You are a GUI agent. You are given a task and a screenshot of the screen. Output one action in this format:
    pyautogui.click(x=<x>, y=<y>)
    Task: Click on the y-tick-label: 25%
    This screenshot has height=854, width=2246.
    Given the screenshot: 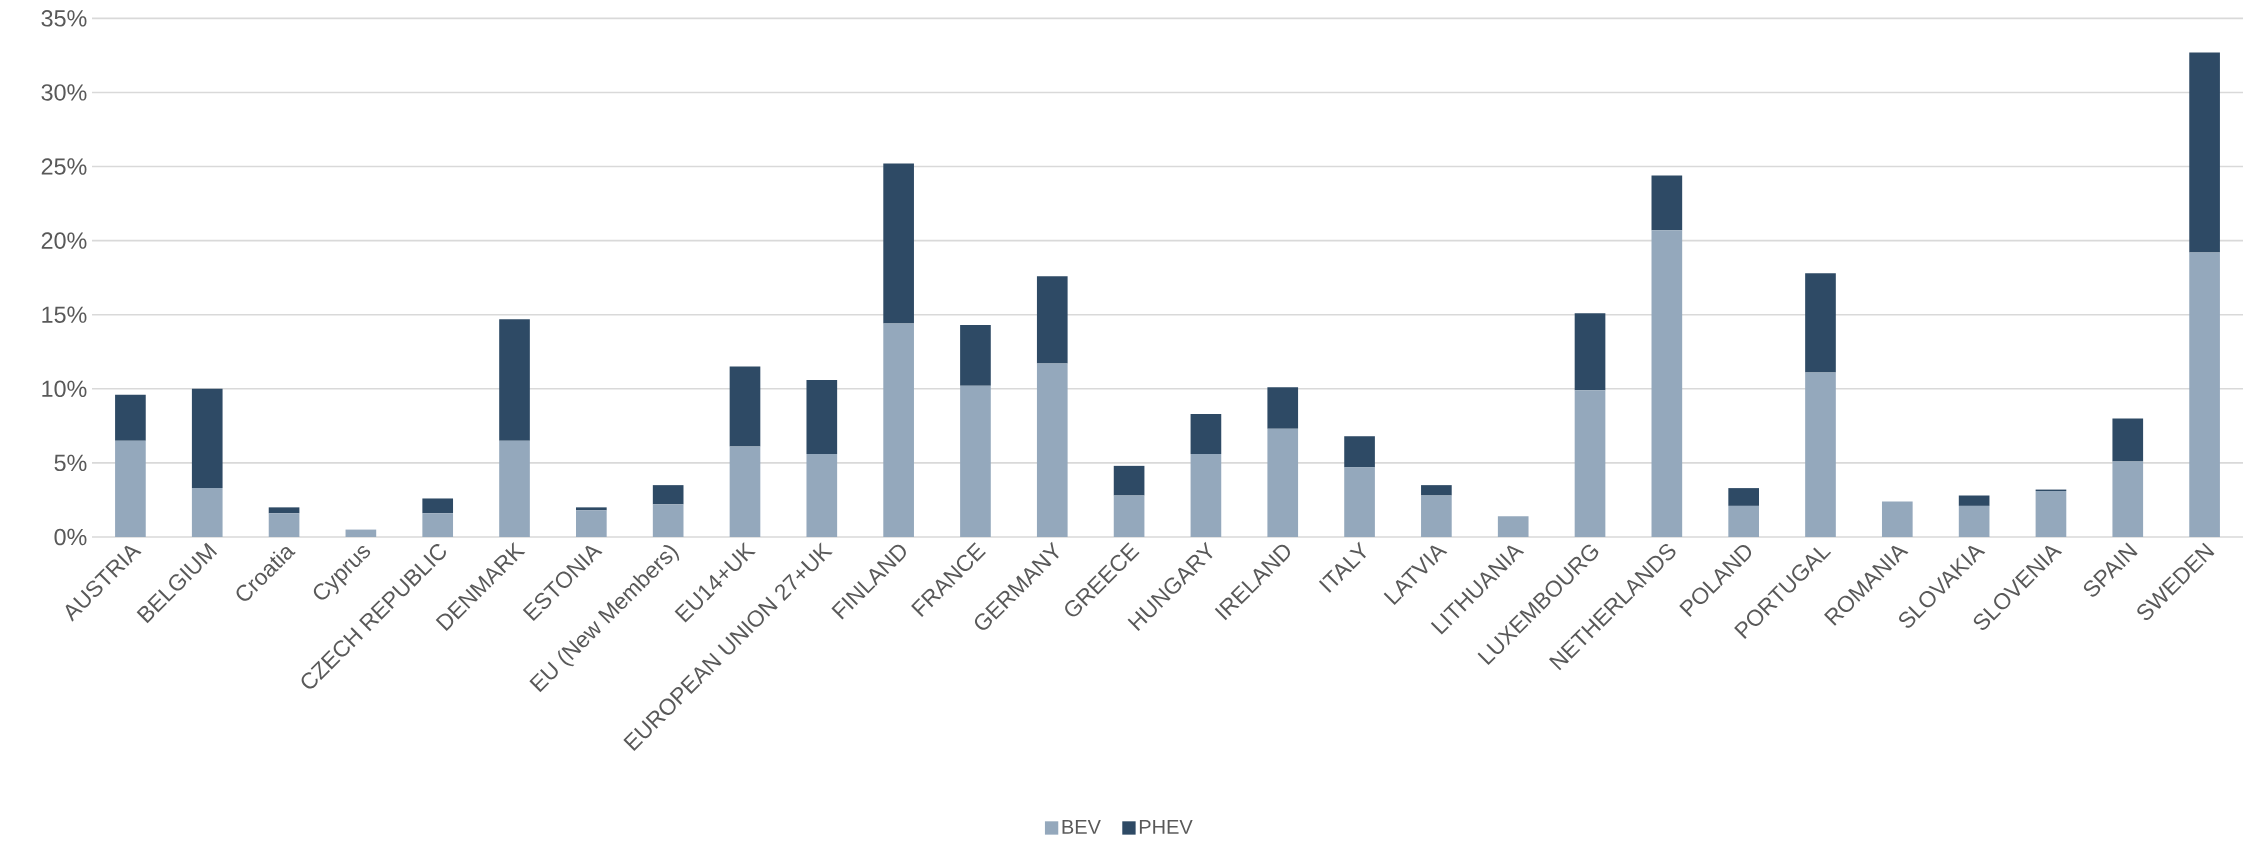 What is the action you would take?
    pyautogui.click(x=64, y=166)
    